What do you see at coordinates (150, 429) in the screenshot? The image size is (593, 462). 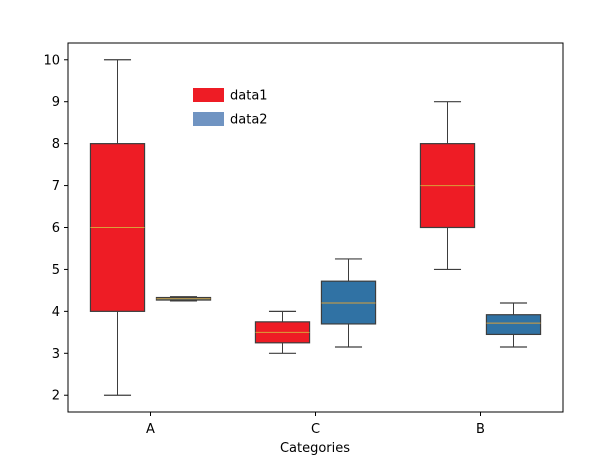 I see `x-tick-label: A` at bounding box center [150, 429].